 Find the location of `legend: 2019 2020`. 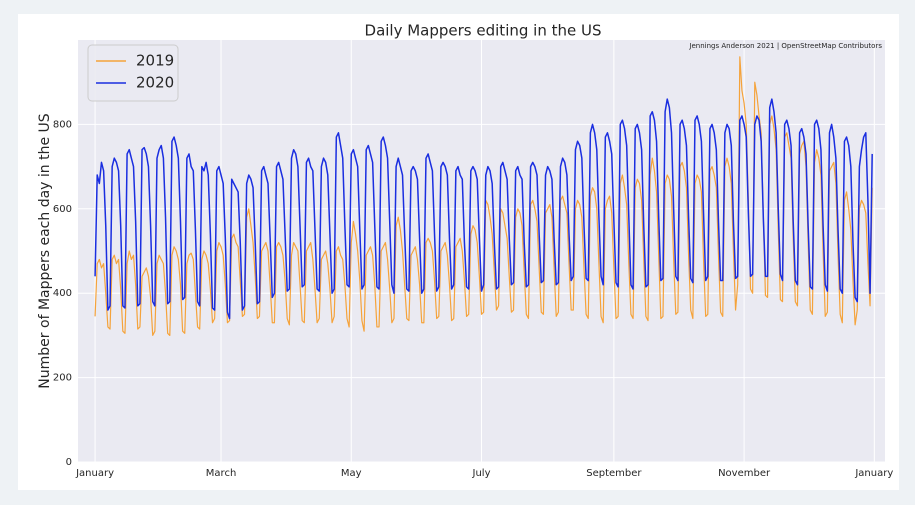

legend: 2019 2020 is located at coordinates (133, 73).